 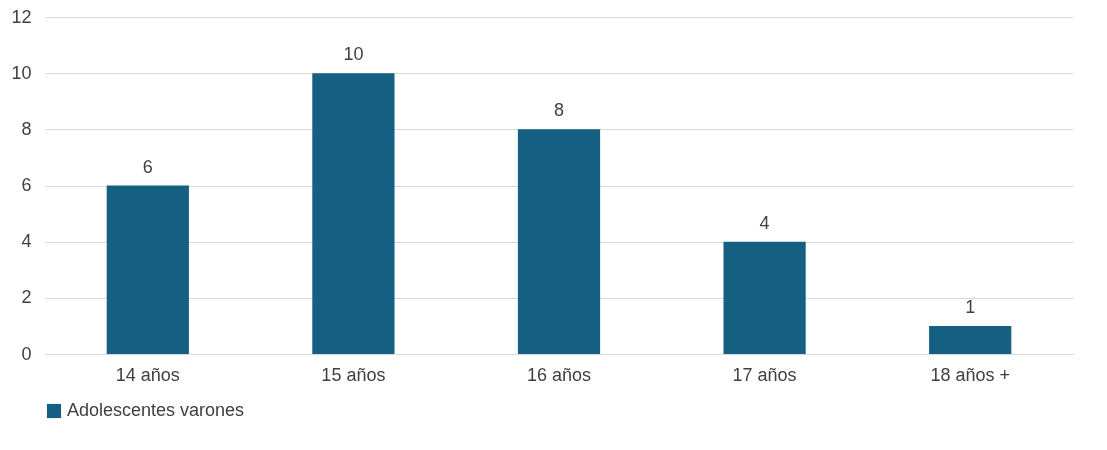 What do you see at coordinates (764, 374) in the screenshot?
I see `x-tick-label: 17 años` at bounding box center [764, 374].